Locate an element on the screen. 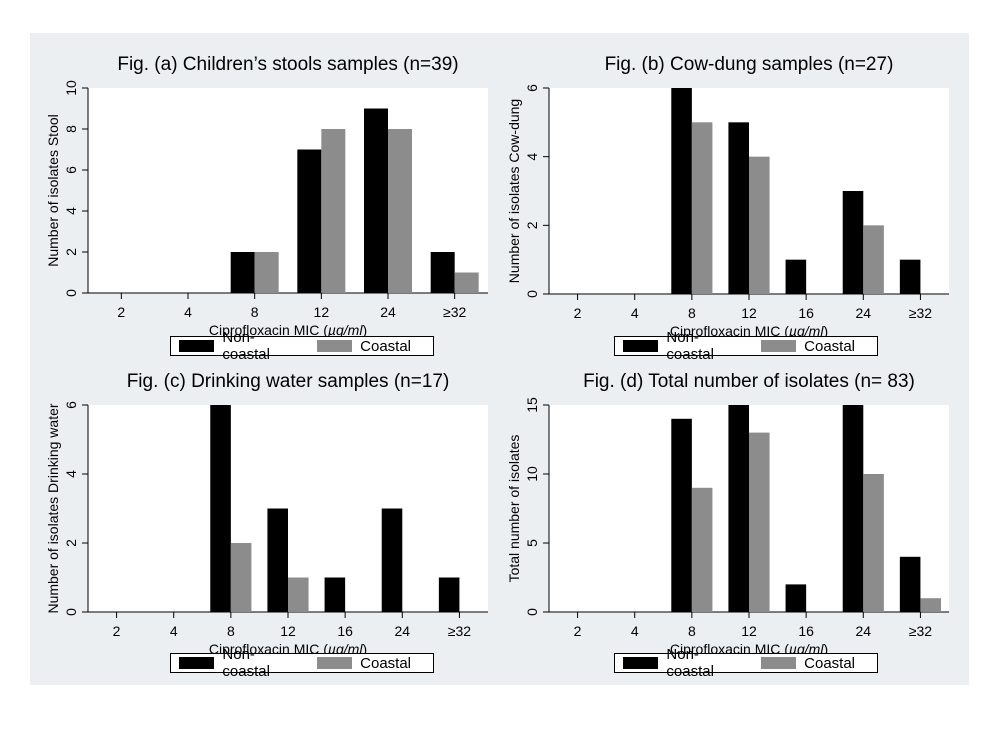 Image resolution: width=1000 pixels, height=730 pixels. y-axis-label: Number of isolates Stool is located at coordinates (53, 190).